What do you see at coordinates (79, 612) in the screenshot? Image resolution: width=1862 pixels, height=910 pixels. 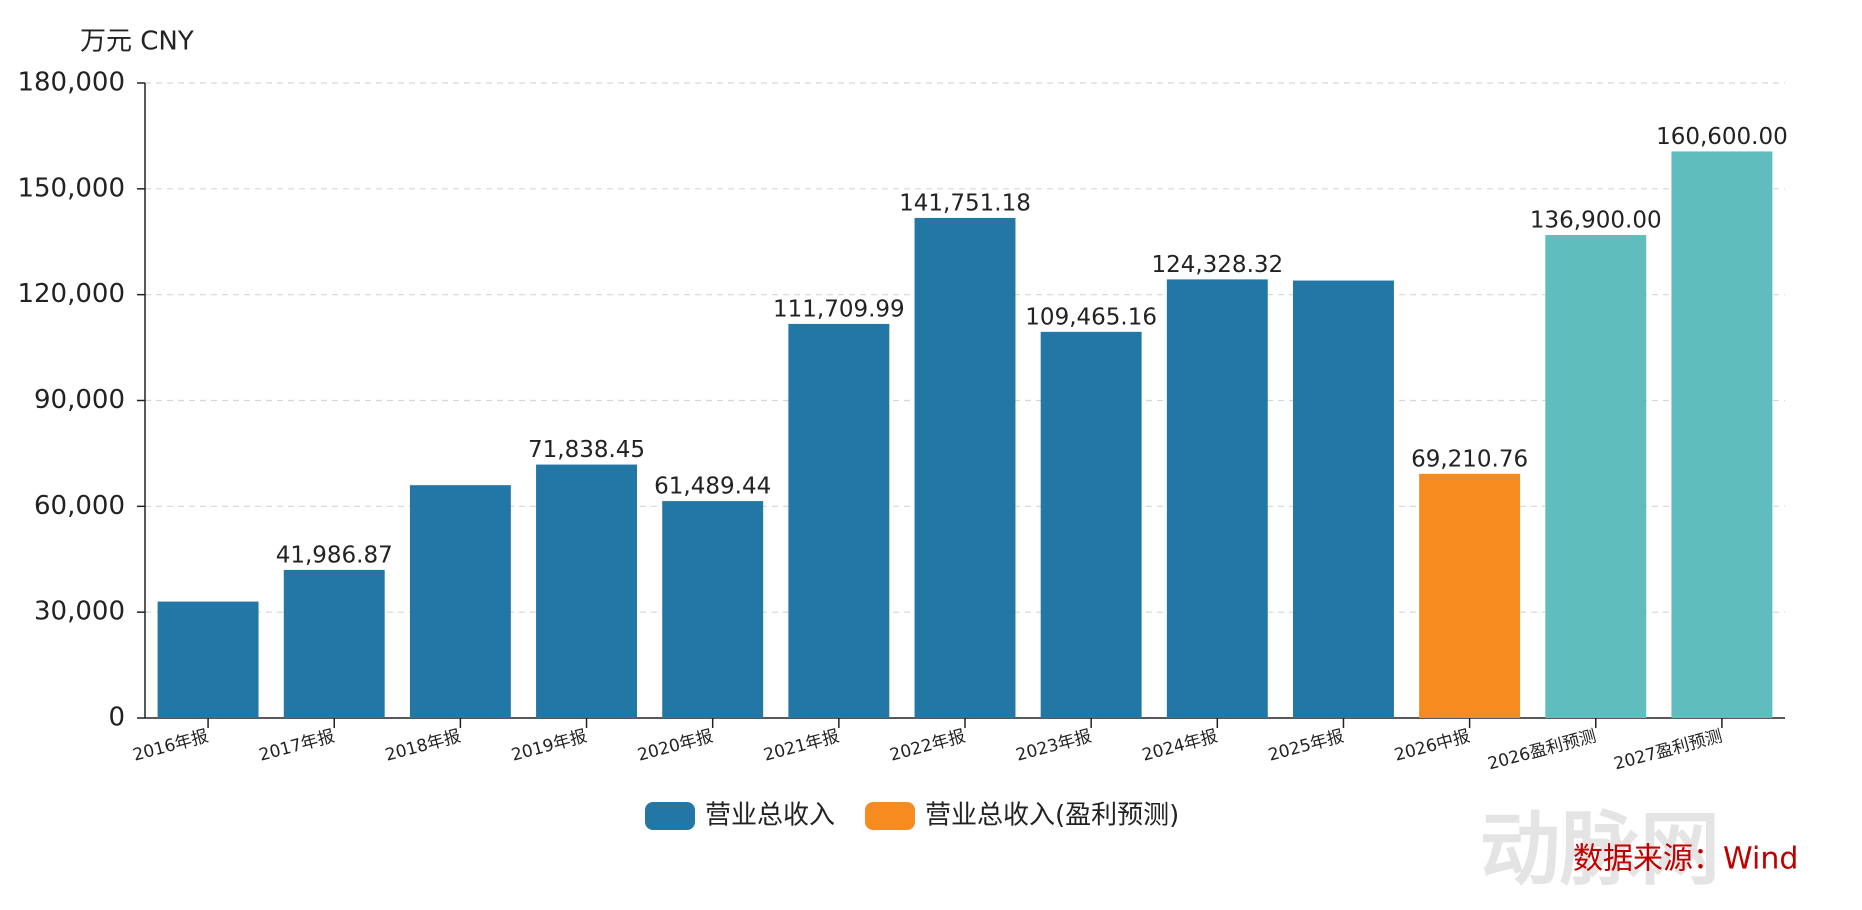 I see `y-tick-label: 30,000` at bounding box center [79, 612].